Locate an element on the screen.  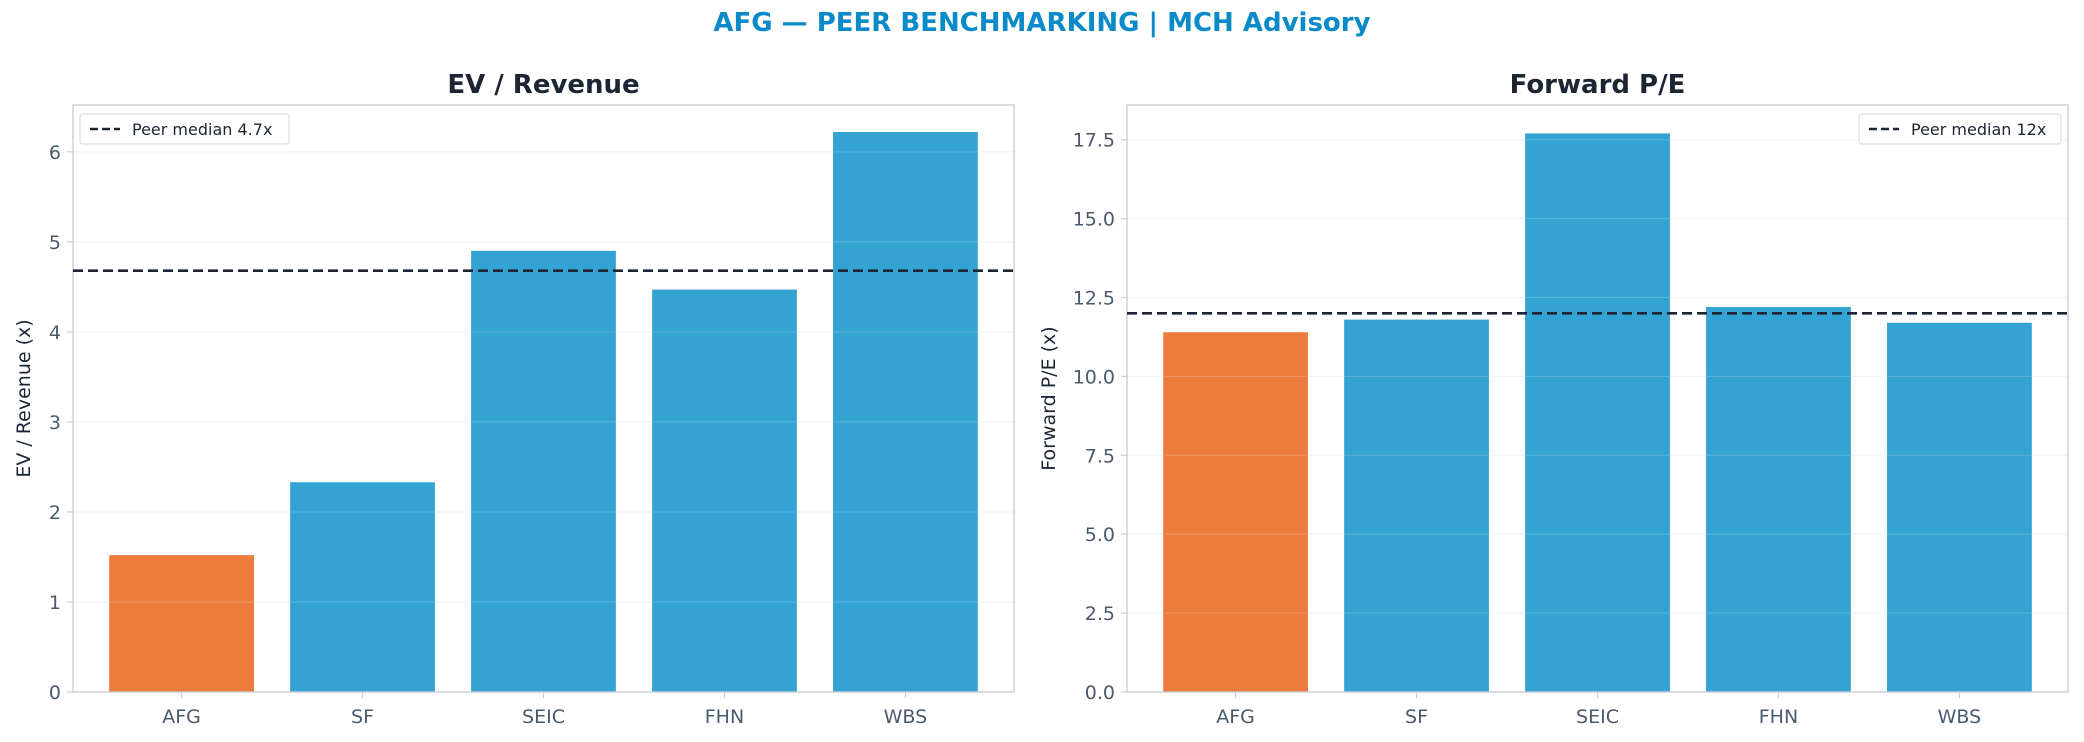
panel-title: EV / Revenue is located at coordinates (543, 85).